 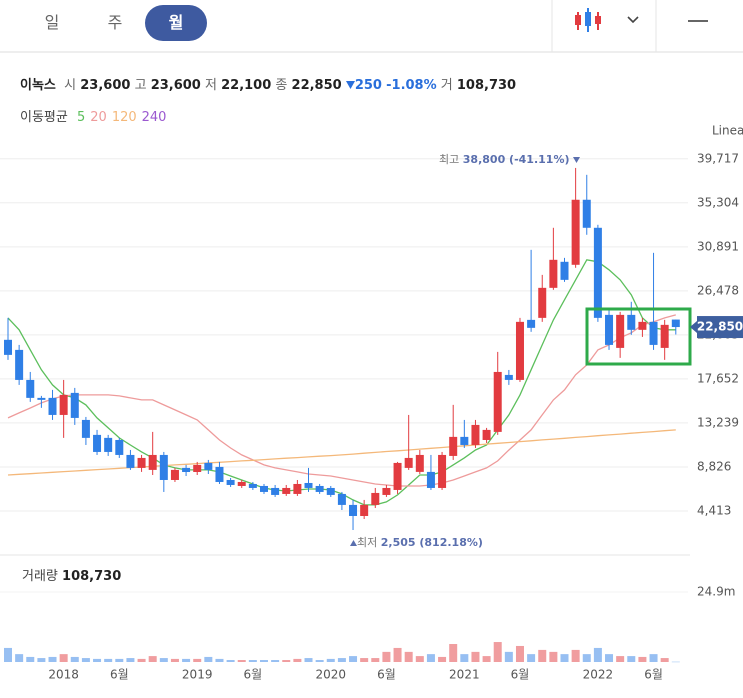 What do you see at coordinates (464, 675) in the screenshot?
I see `x-tick-label: 2021` at bounding box center [464, 675].